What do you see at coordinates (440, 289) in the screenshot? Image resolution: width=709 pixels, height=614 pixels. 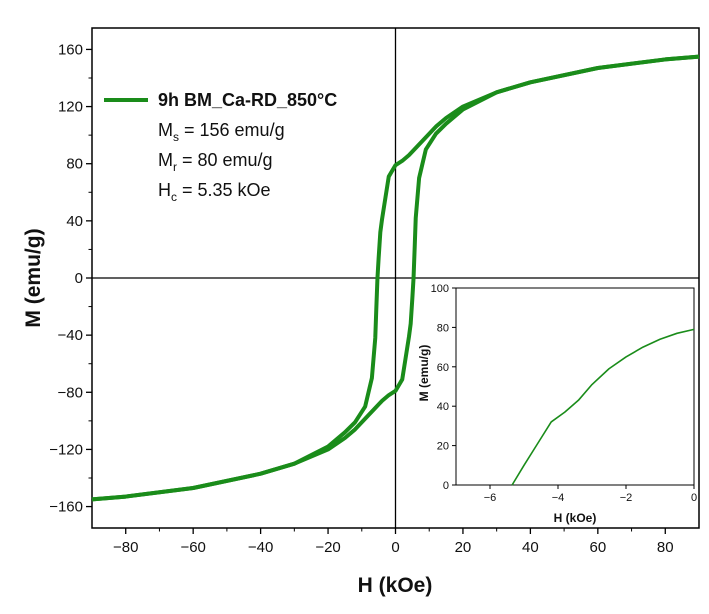 I see `inset-y-tick-label: 100` at bounding box center [440, 289].